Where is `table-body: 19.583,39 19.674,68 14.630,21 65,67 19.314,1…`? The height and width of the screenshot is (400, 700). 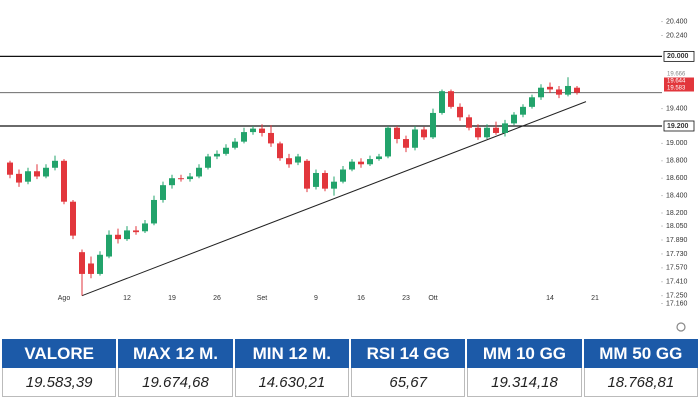 table-body: 19.583,39 19.674,68 14.630,21 65,67 19.314,1… is located at coordinates (350, 382).